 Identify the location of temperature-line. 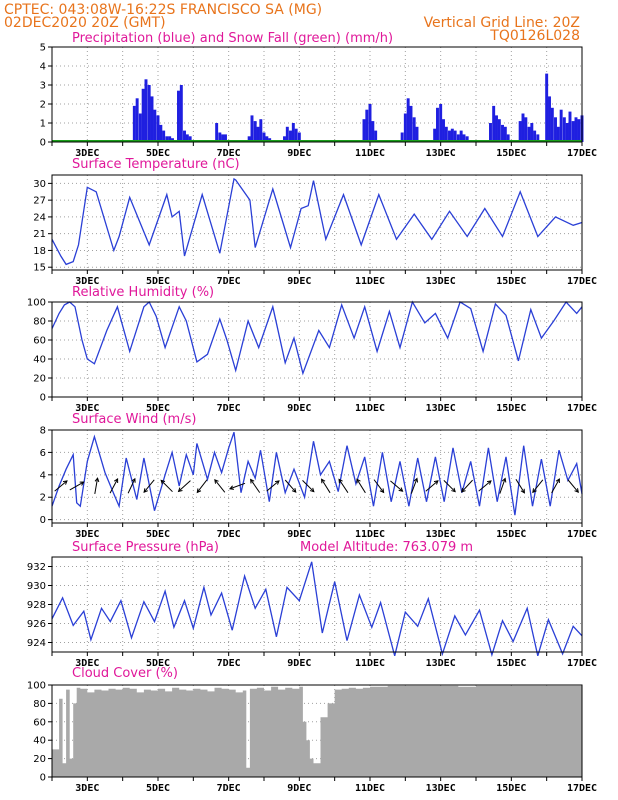
(317, 221).